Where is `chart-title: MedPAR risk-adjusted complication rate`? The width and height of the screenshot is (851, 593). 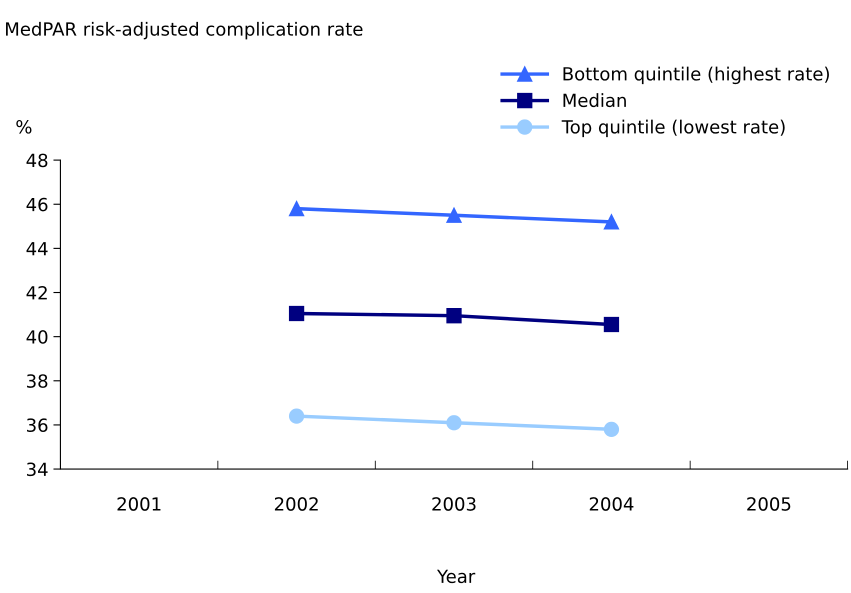
chart-title: MedPAR risk-adjusted complication rate is located at coordinates (184, 31).